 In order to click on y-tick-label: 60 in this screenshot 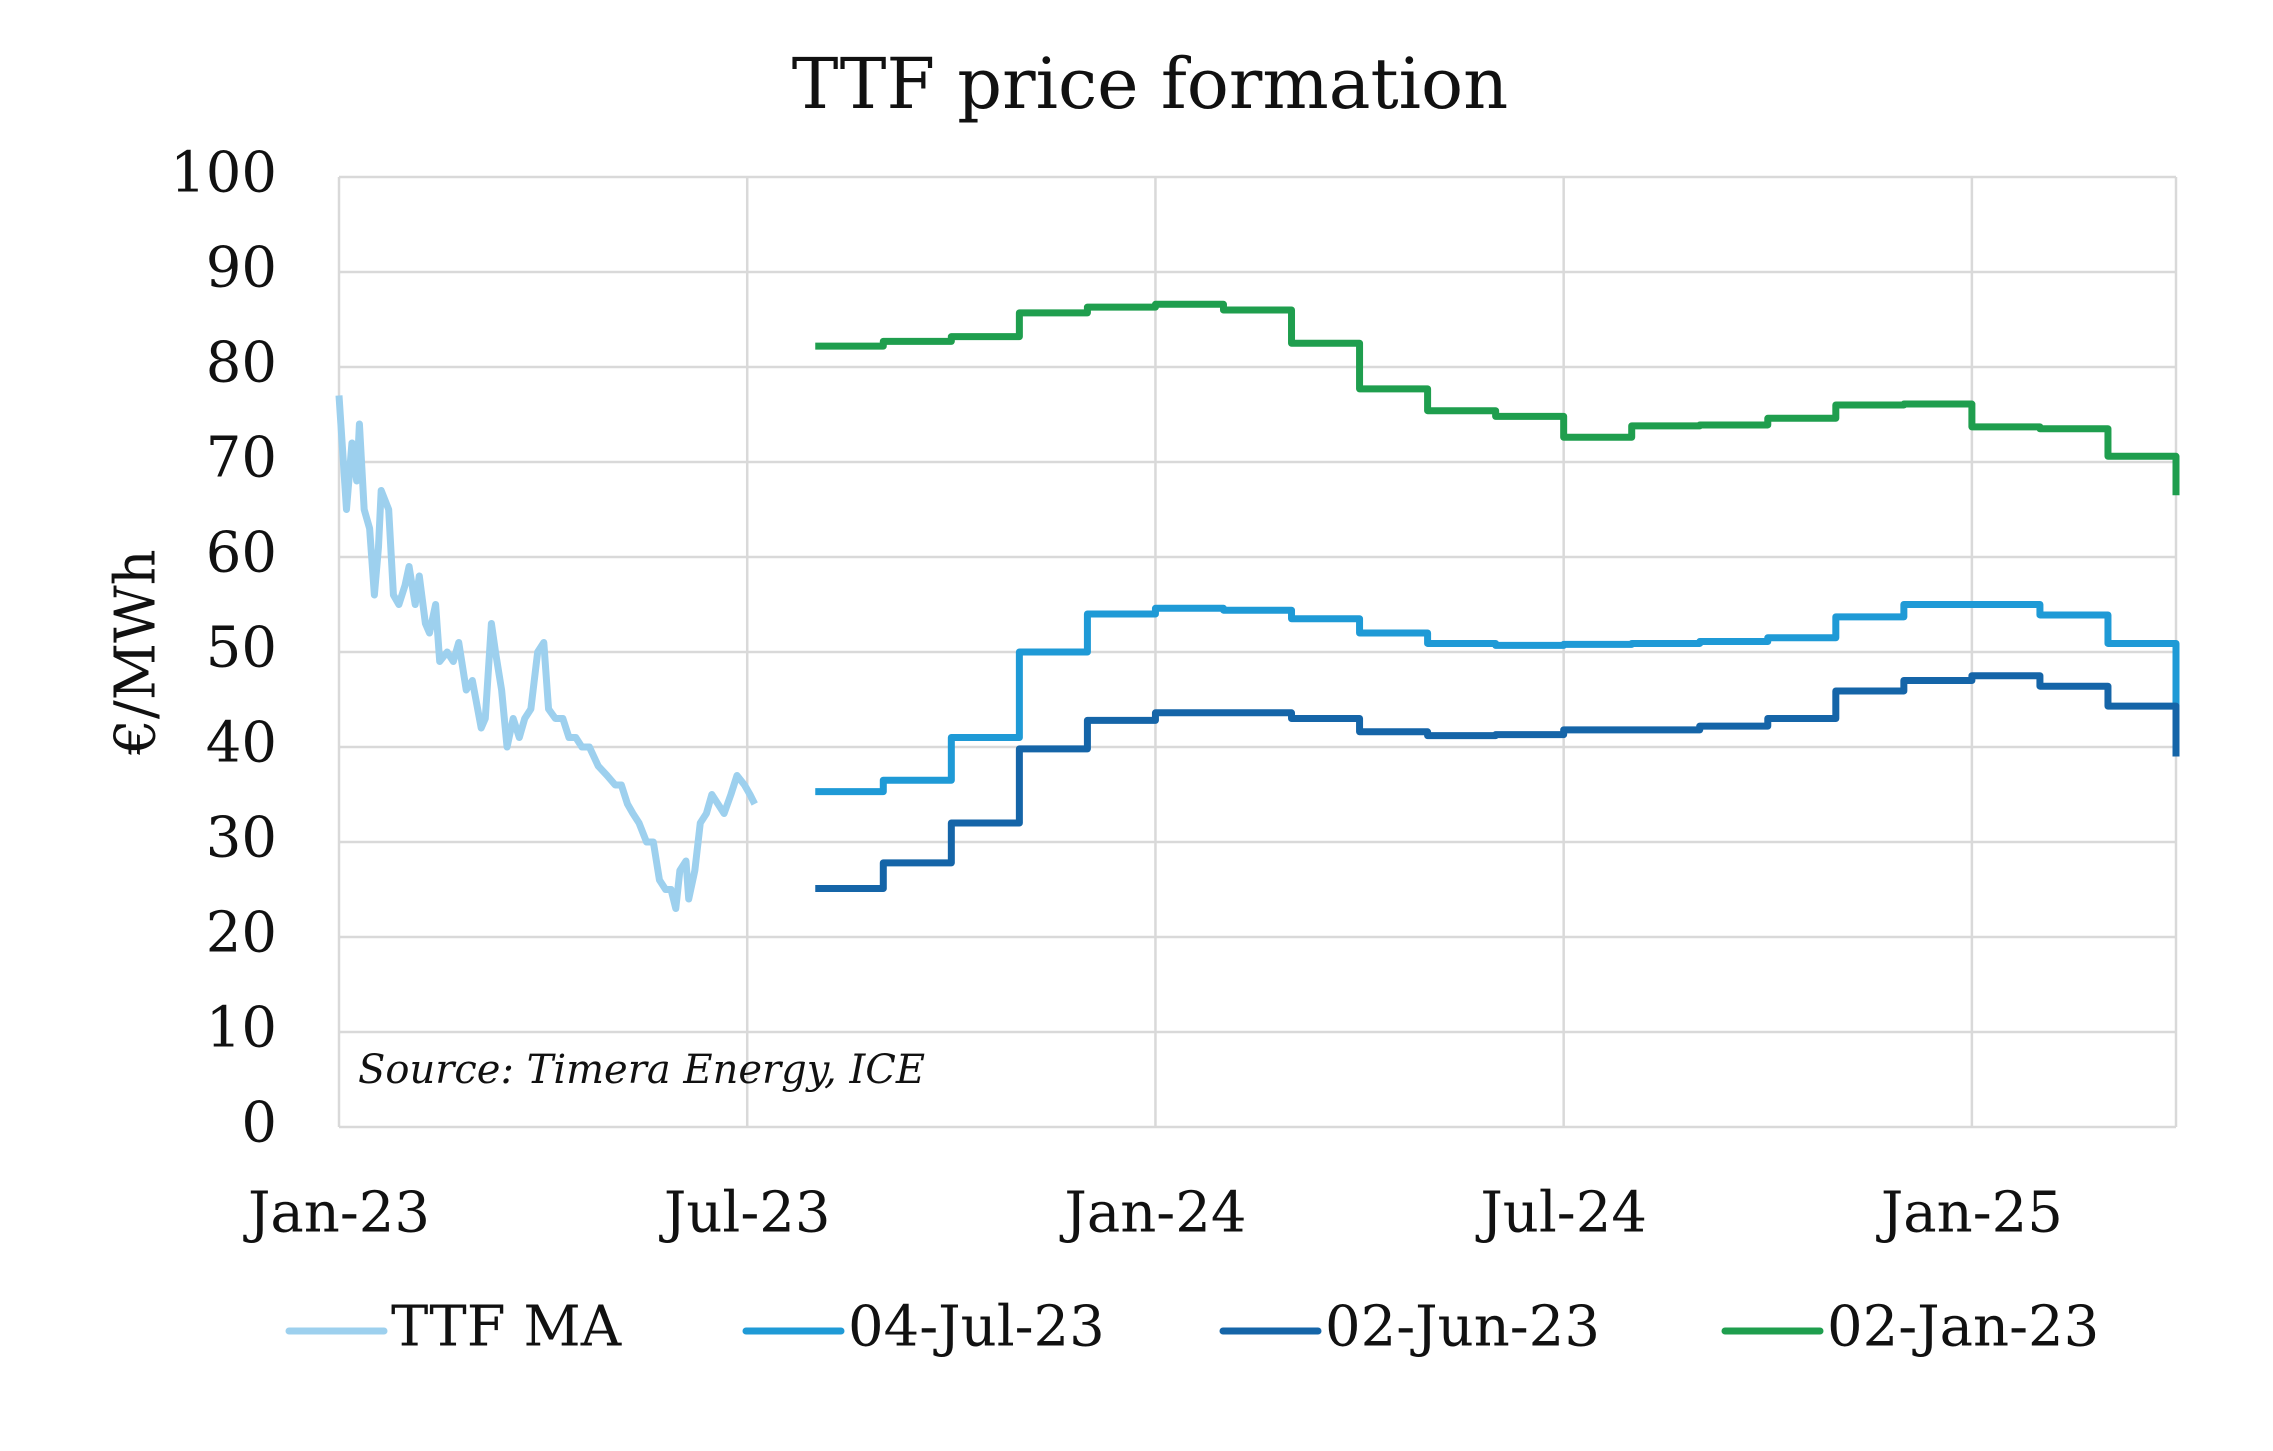, I will do `click(241, 553)`.